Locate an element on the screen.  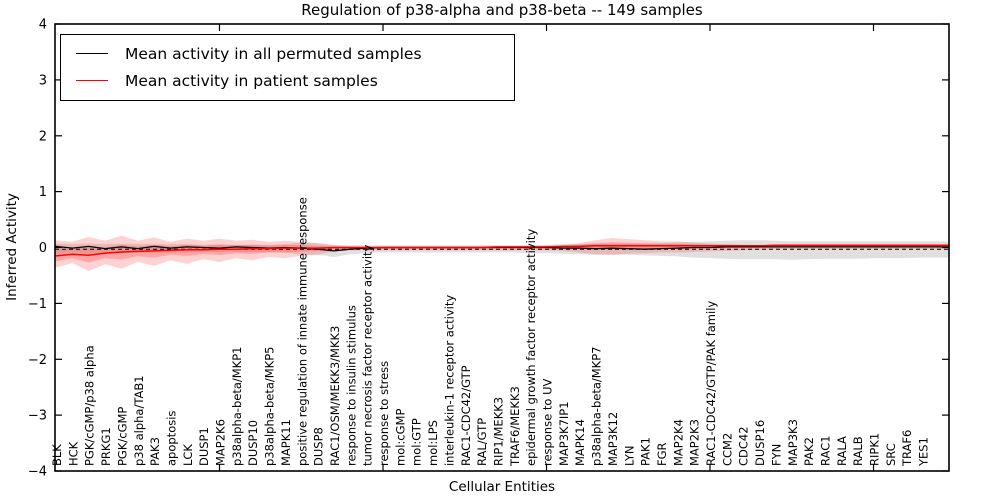
legend-item-permuted: Mean activity in all permuted samples is located at coordinates (287, 53).